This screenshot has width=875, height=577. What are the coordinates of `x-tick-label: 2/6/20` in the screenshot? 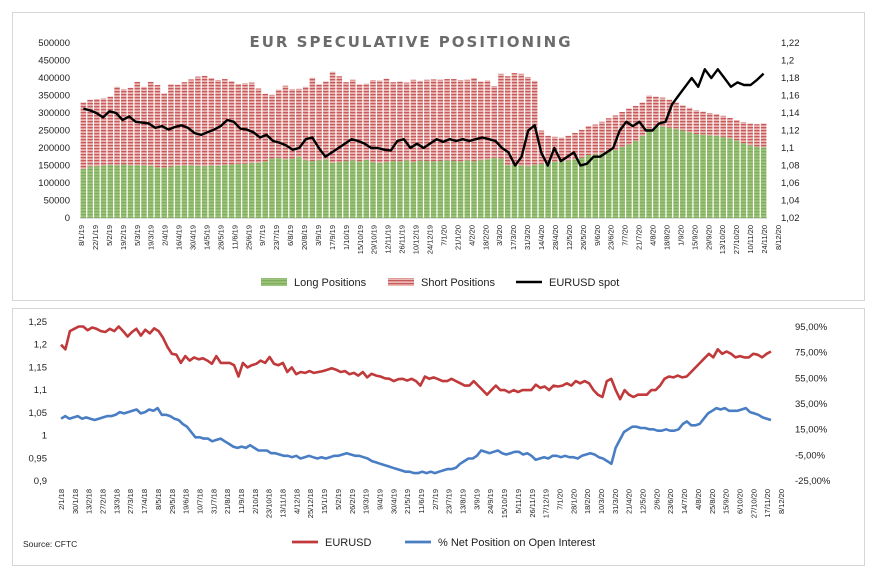 It's located at (656, 499).